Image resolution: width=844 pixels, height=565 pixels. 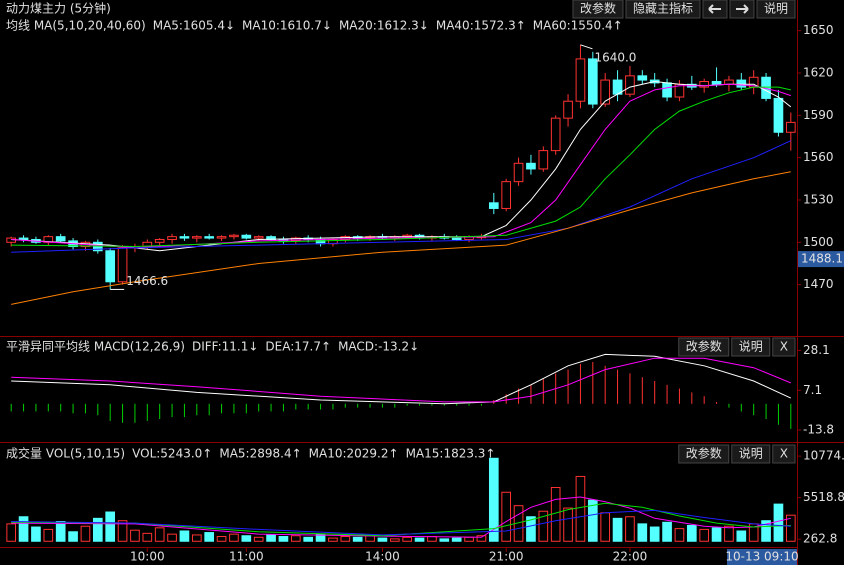 I want to click on cursor-time: 10-13 09:10, so click(x=761, y=557).